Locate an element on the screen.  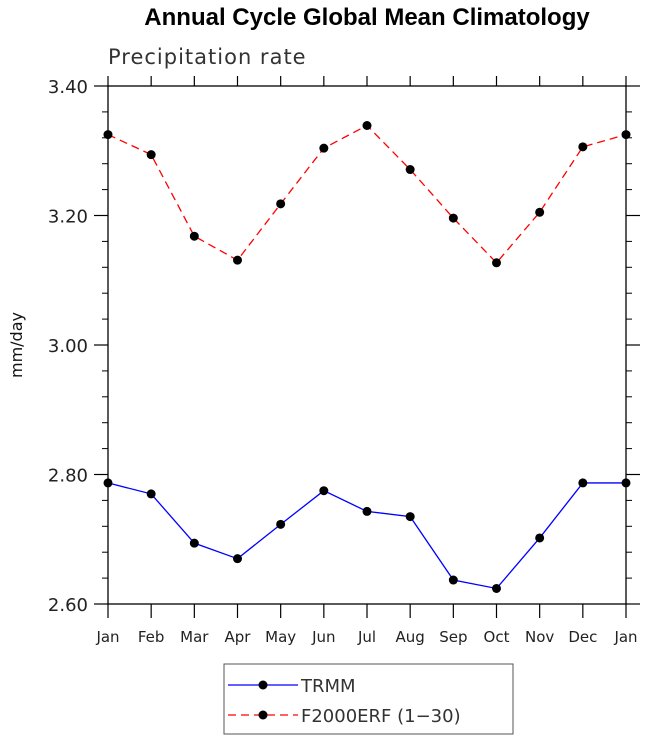
legend-label-1: F2000ERF (1−30) is located at coordinates (381, 716).